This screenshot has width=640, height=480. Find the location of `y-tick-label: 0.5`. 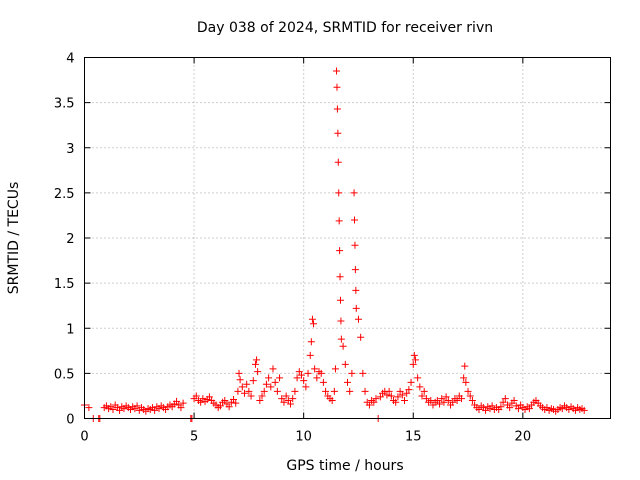

y-tick-label: 0.5 is located at coordinates (64, 374).